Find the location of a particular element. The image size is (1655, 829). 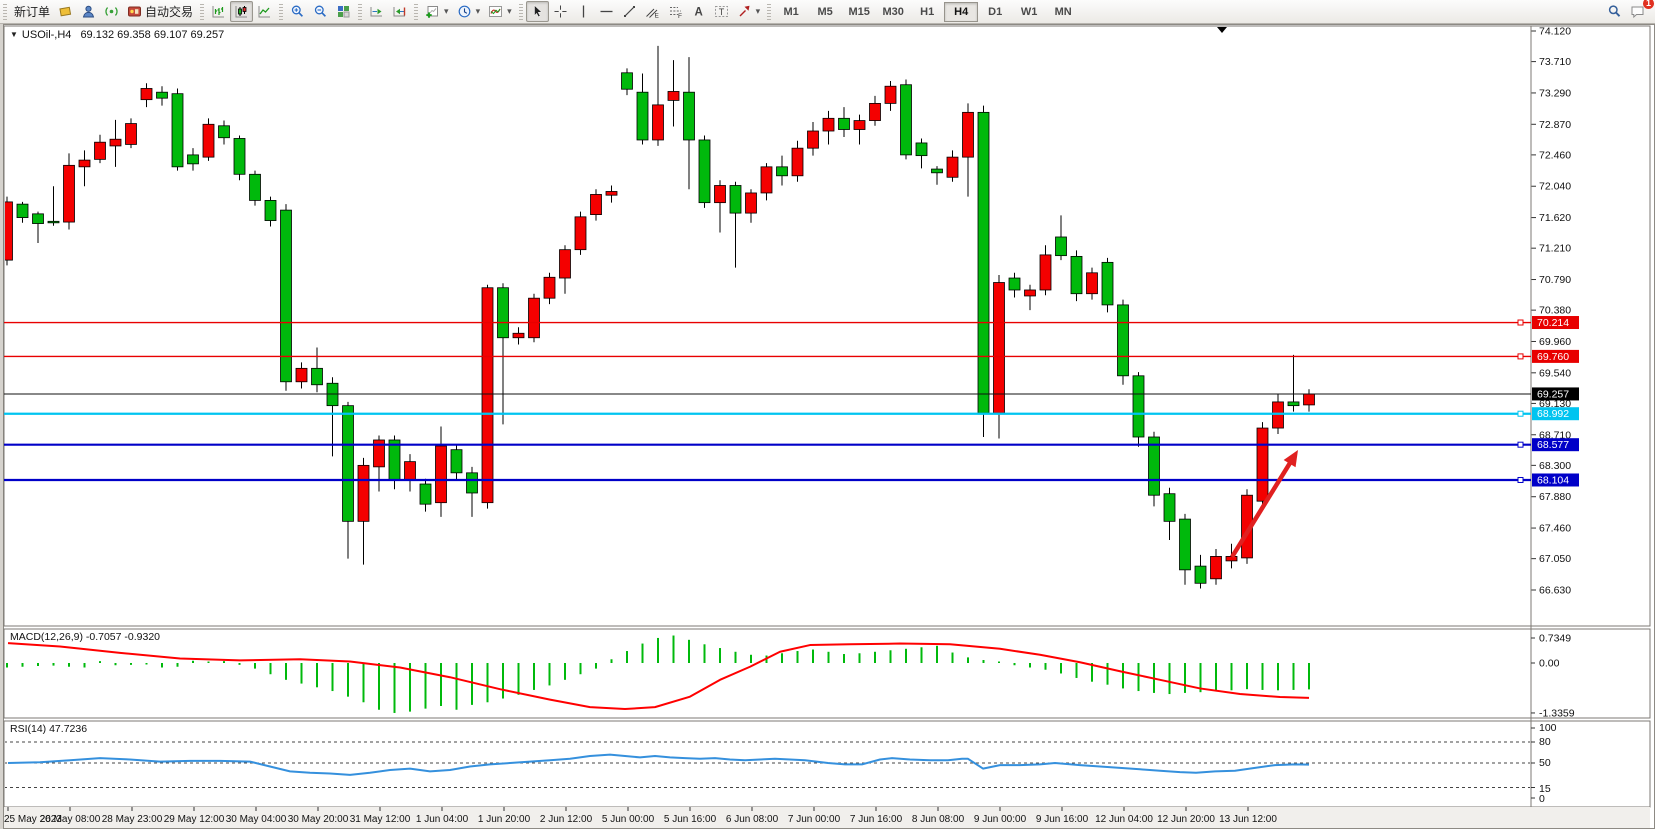

search-glyph is located at coordinates (1614, 11).